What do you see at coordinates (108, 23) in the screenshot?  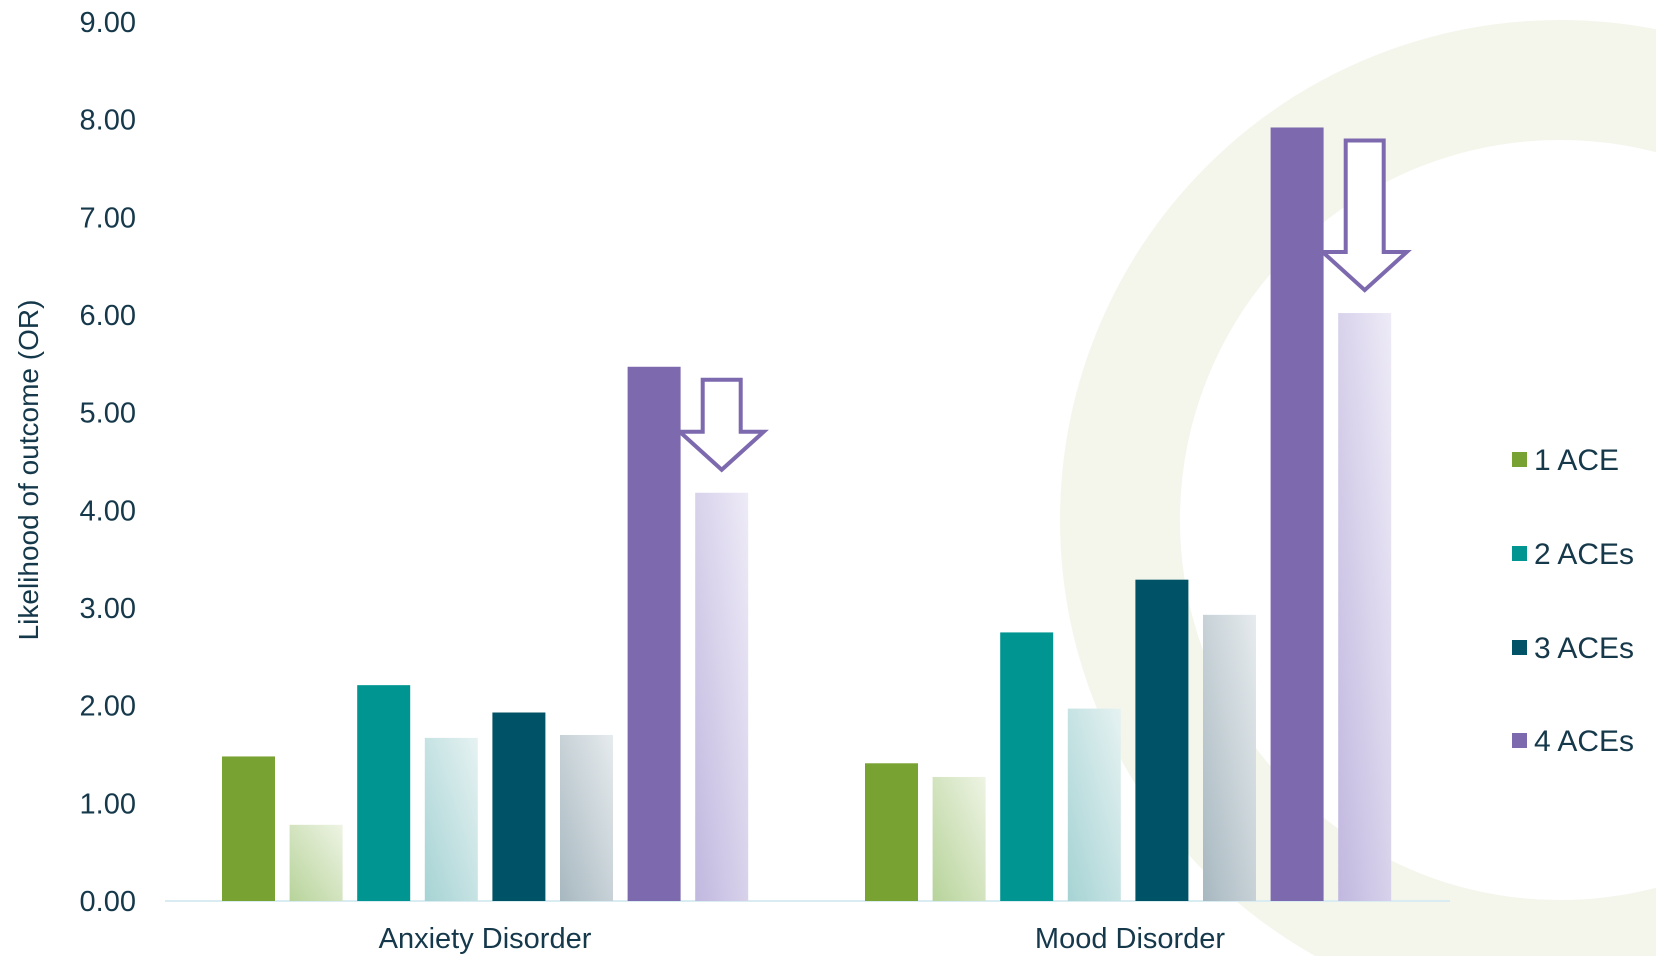 I see `y-tick-label: 9.00` at bounding box center [108, 23].